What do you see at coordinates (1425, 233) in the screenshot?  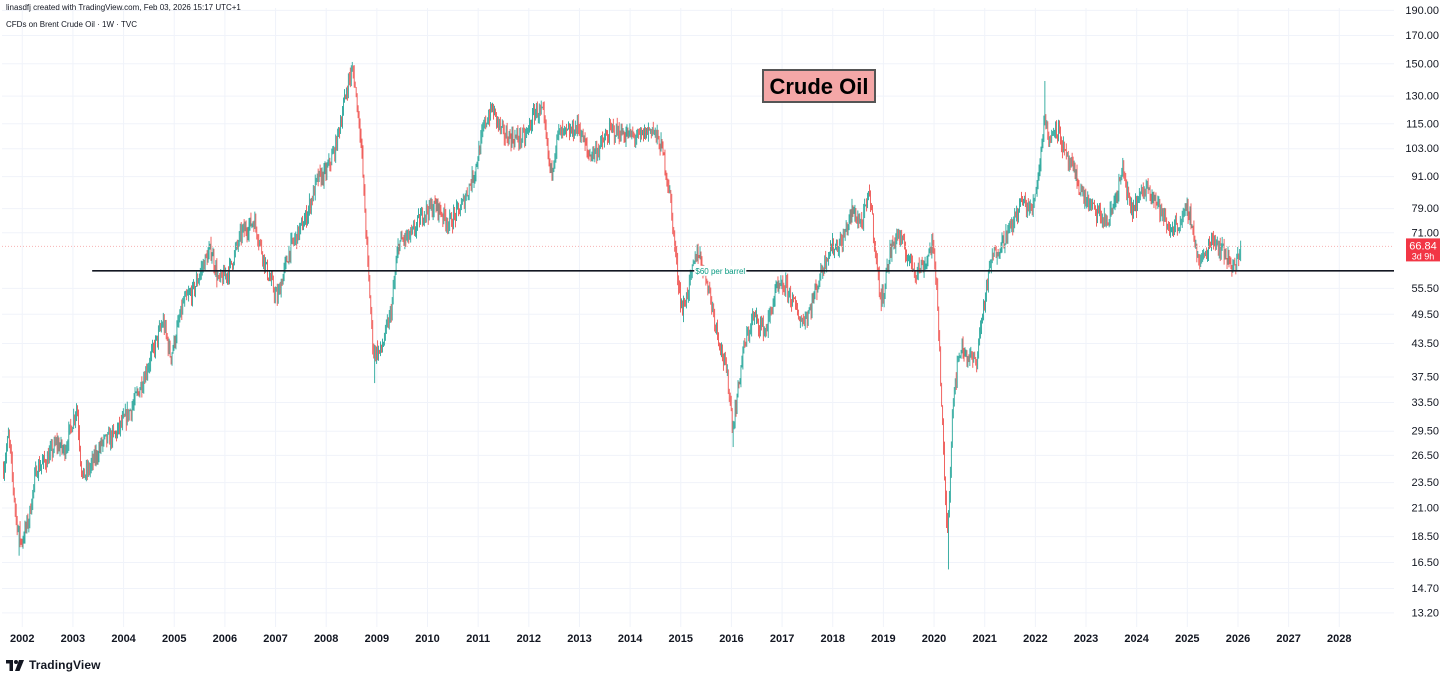 I see `y-tick-label: 71.00` at bounding box center [1425, 233].